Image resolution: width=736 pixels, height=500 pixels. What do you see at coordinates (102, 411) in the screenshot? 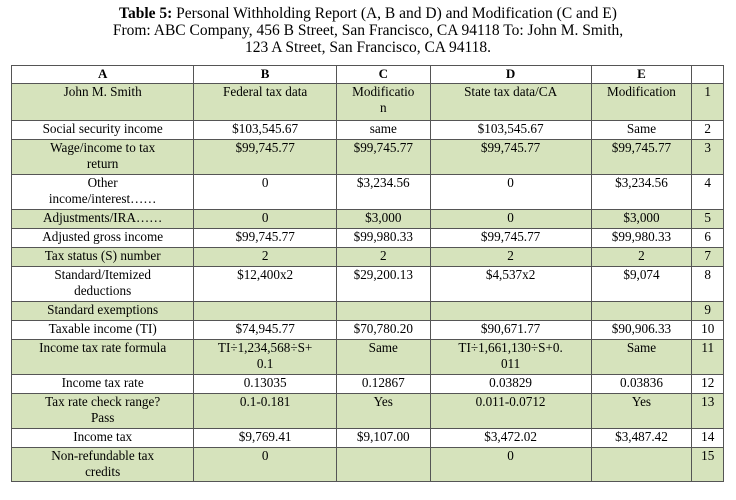
I see `cell-a: Tax rate check range? Pass` at bounding box center [102, 411].